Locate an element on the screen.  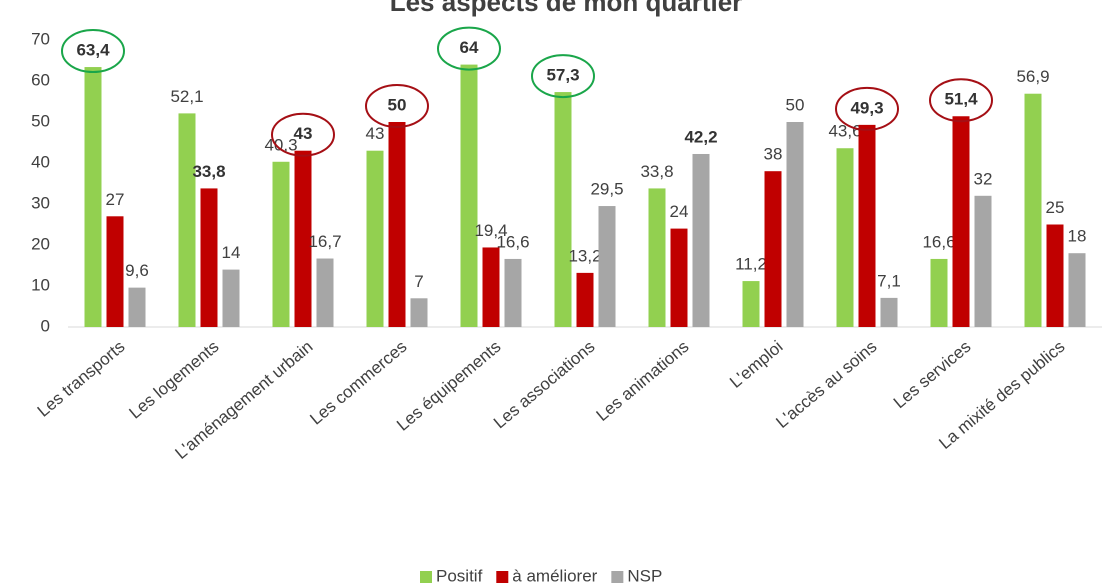
x-tick-label: Les commerces is located at coordinates (358, 383).